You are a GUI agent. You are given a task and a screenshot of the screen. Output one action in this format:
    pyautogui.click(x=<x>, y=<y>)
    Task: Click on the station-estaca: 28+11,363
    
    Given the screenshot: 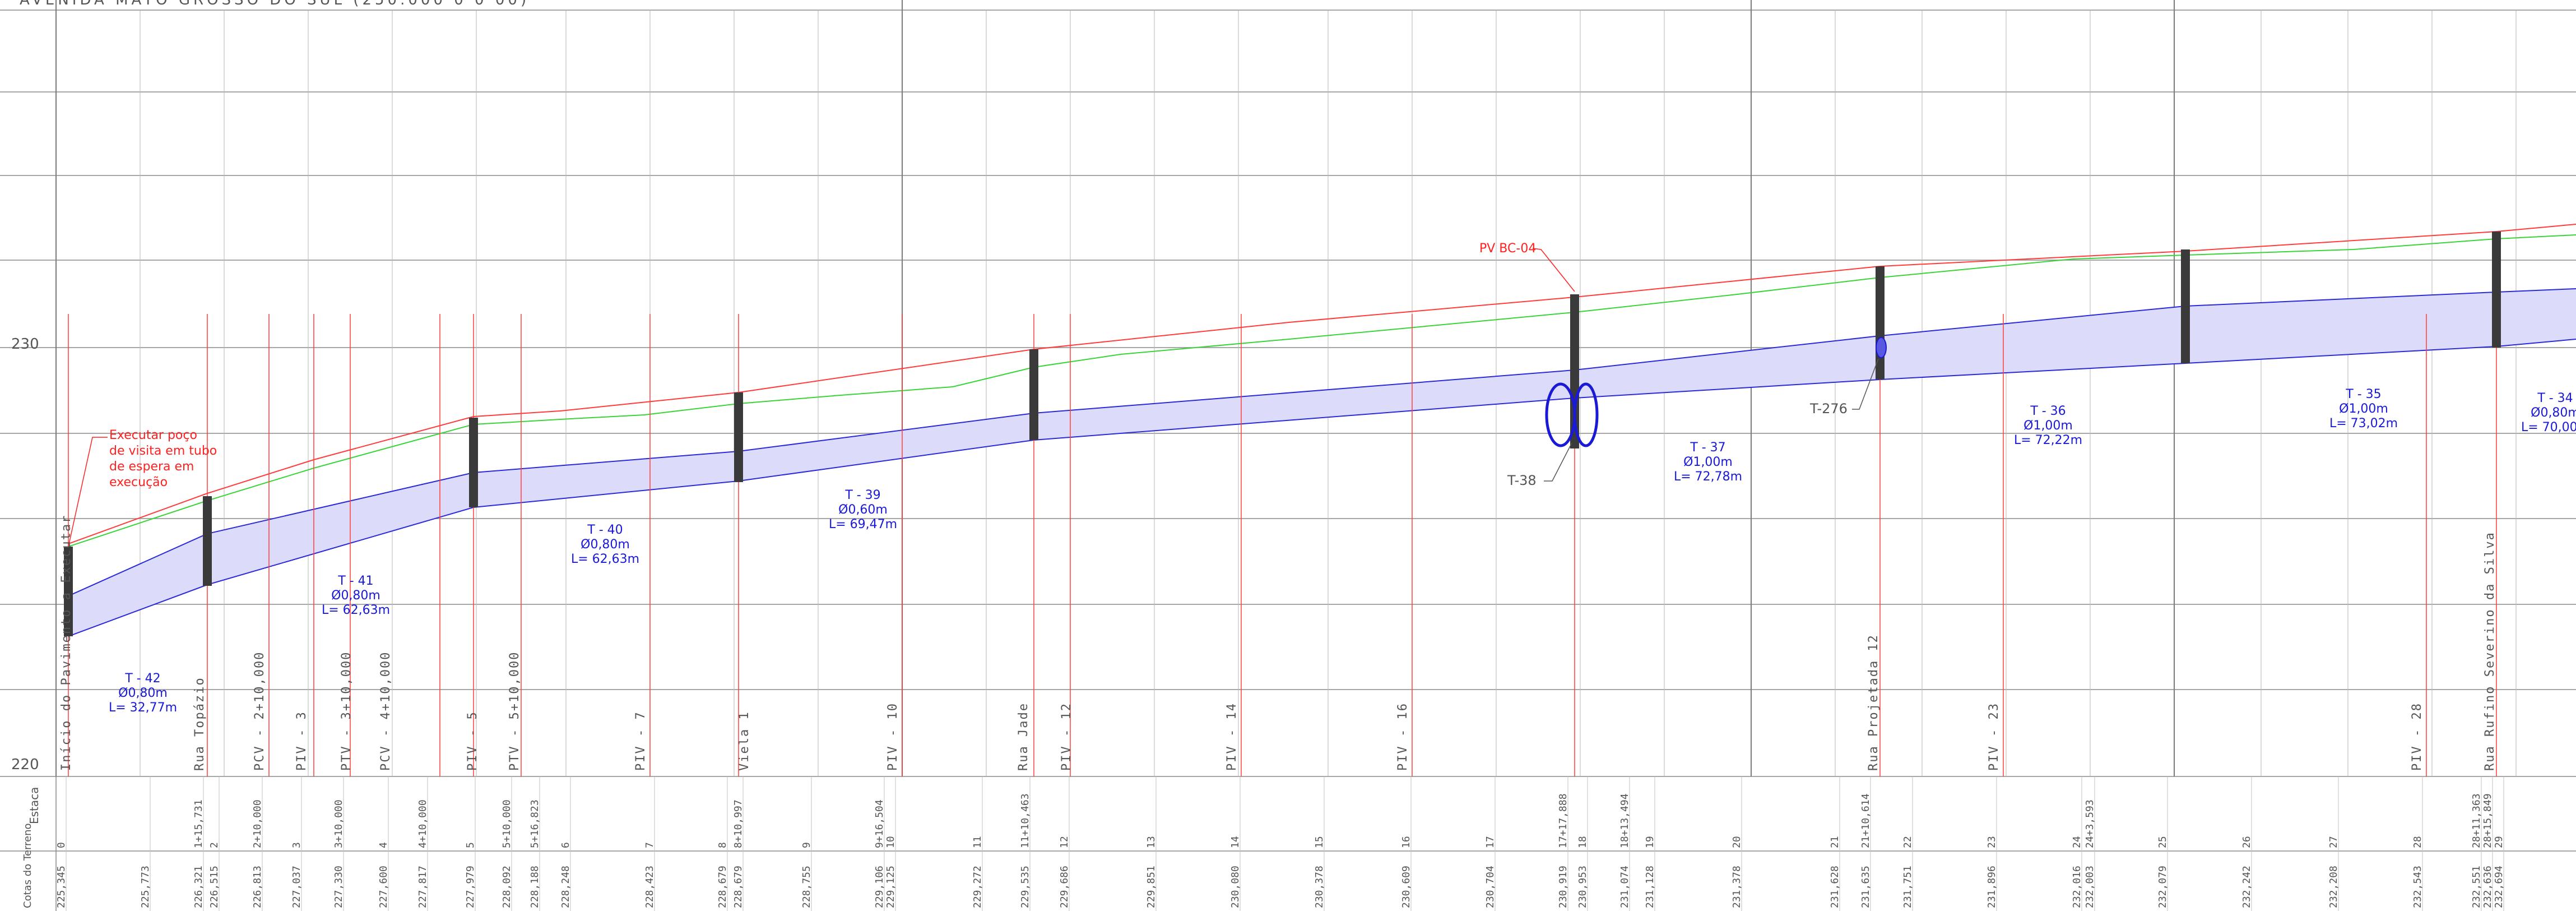 What is the action you would take?
    pyautogui.click(x=2476, y=820)
    